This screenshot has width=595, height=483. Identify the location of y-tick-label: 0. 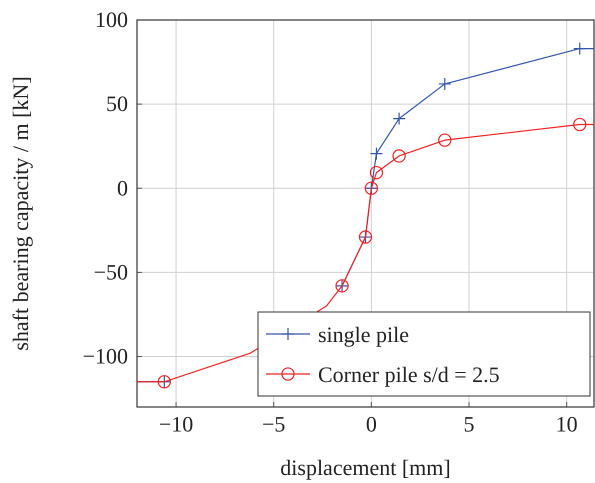
(122, 187).